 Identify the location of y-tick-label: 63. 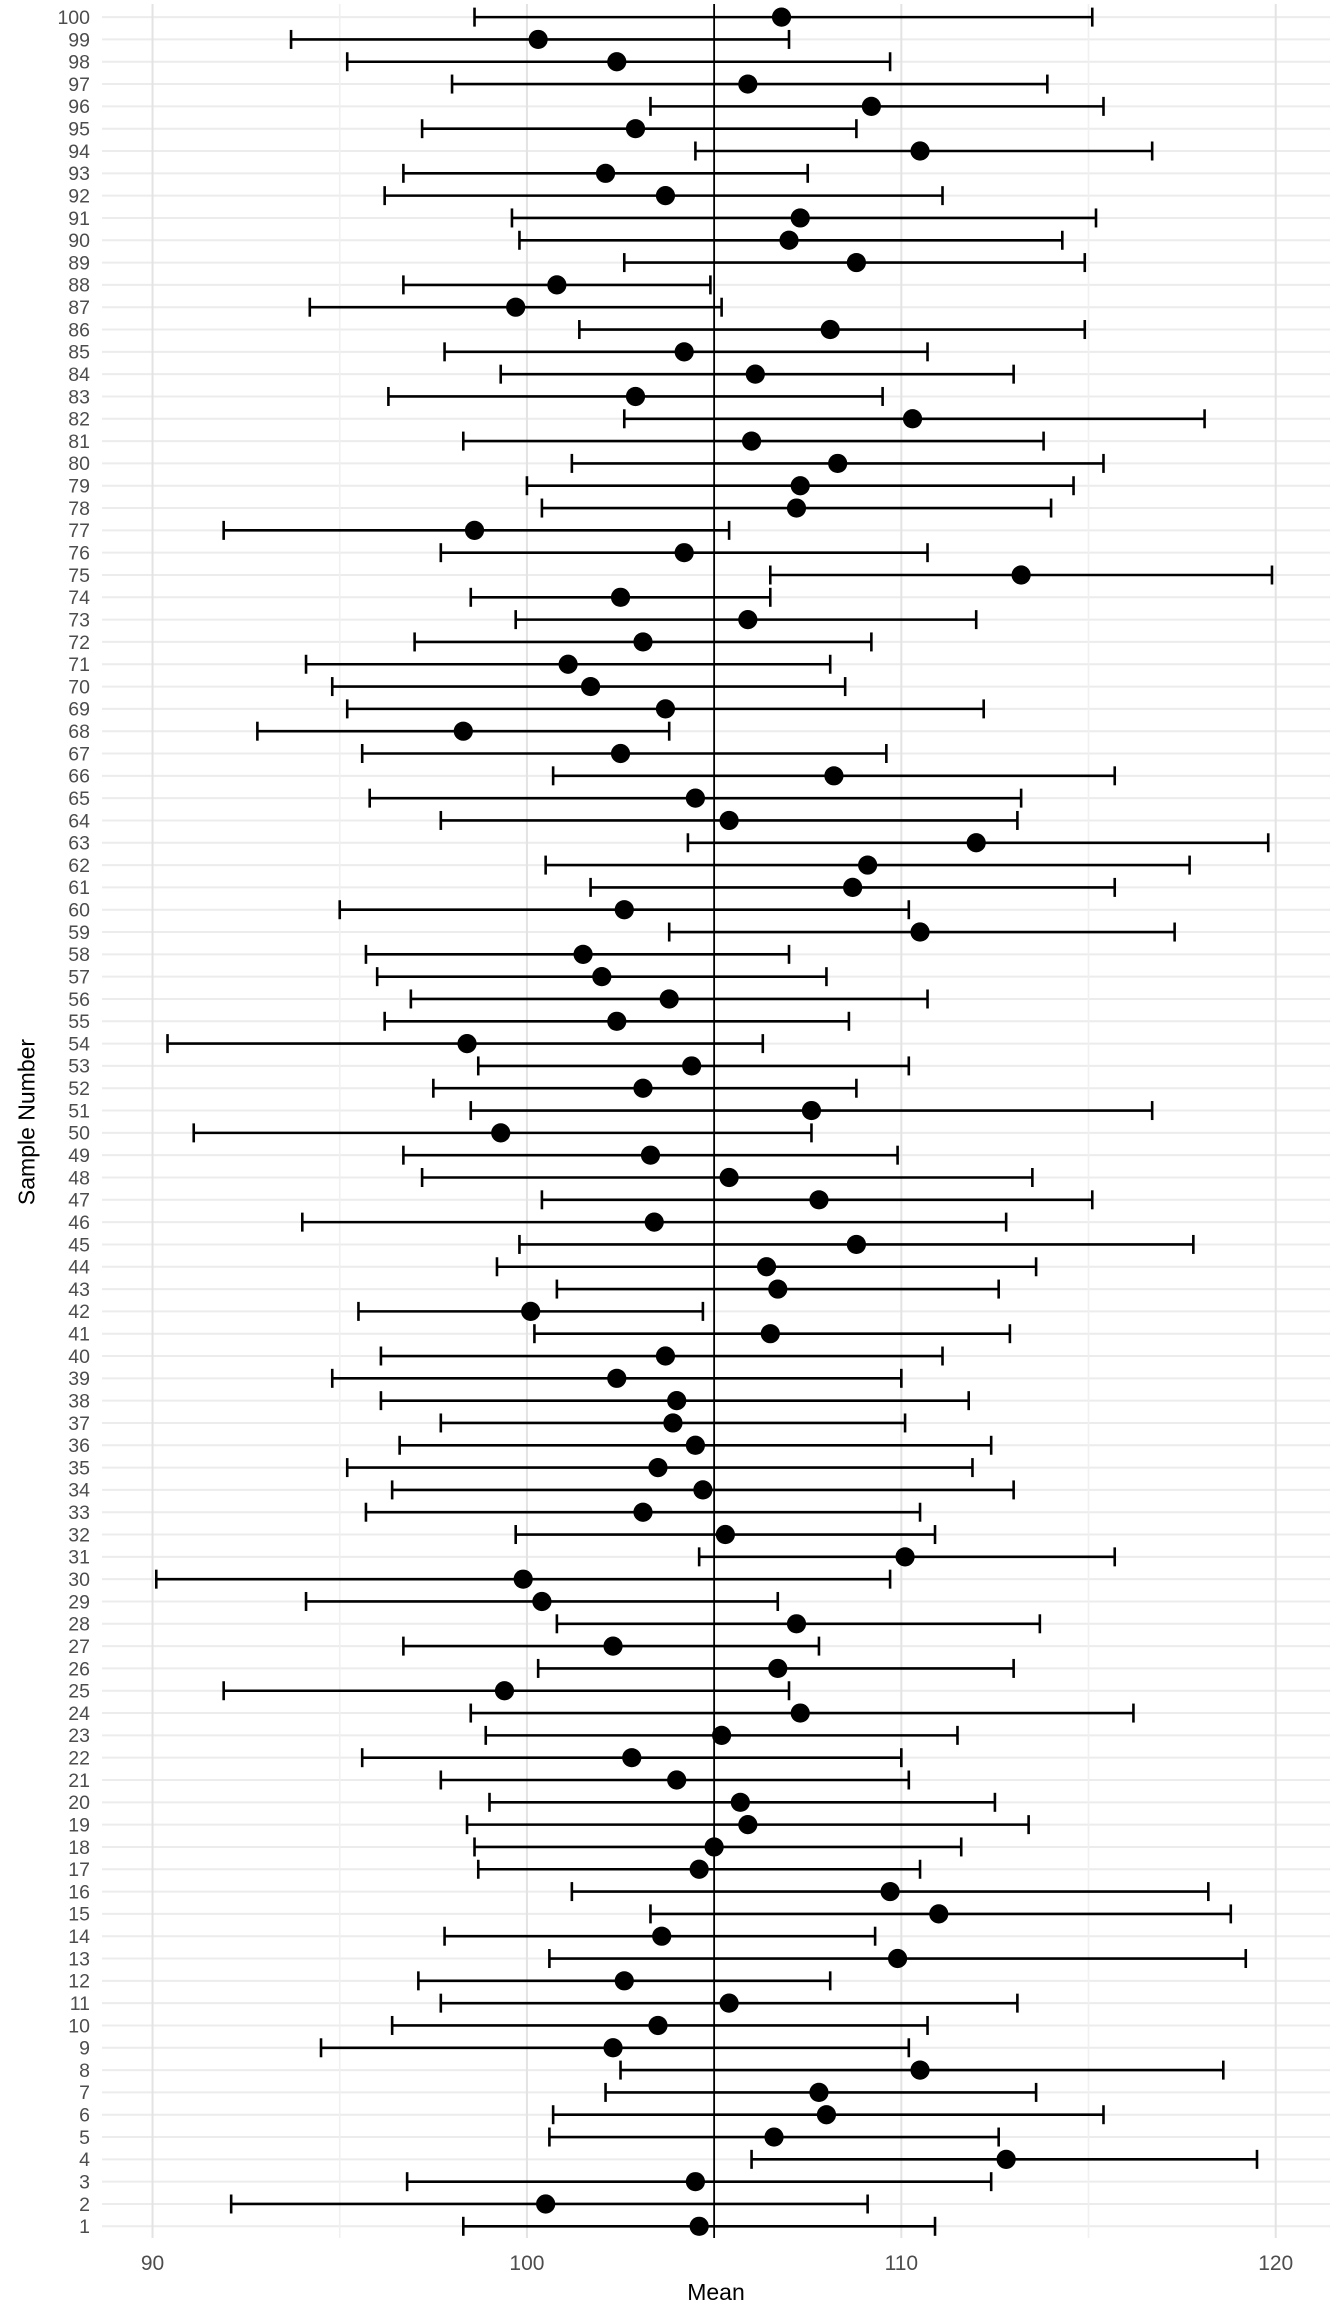
(79, 844).